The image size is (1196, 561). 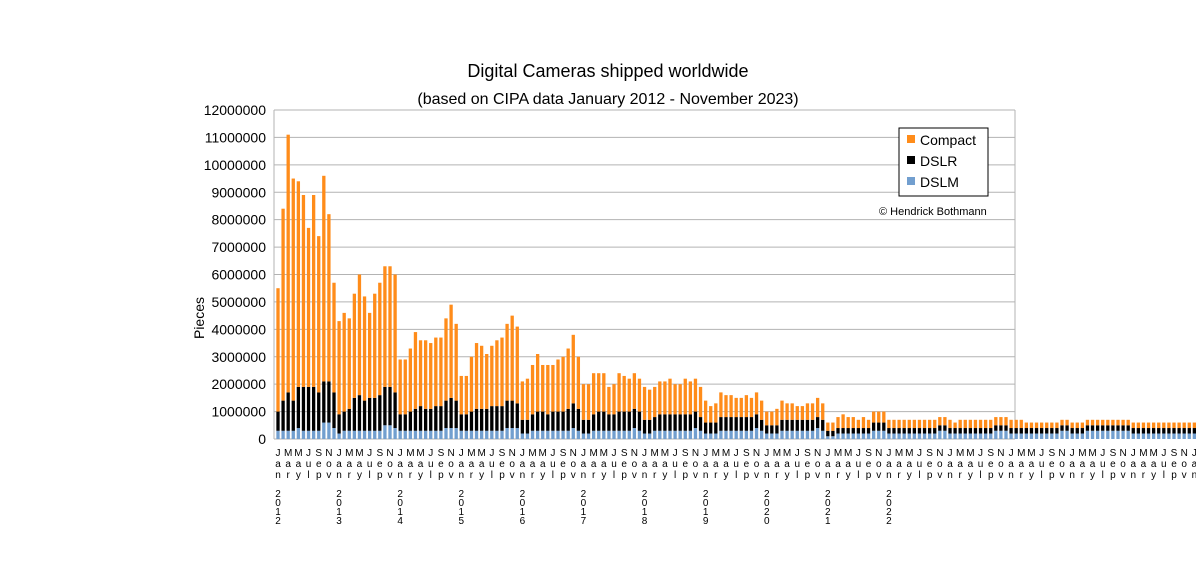 What do you see at coordinates (235, 110) in the screenshot?
I see `y-tick-label: 12000000` at bounding box center [235, 110].